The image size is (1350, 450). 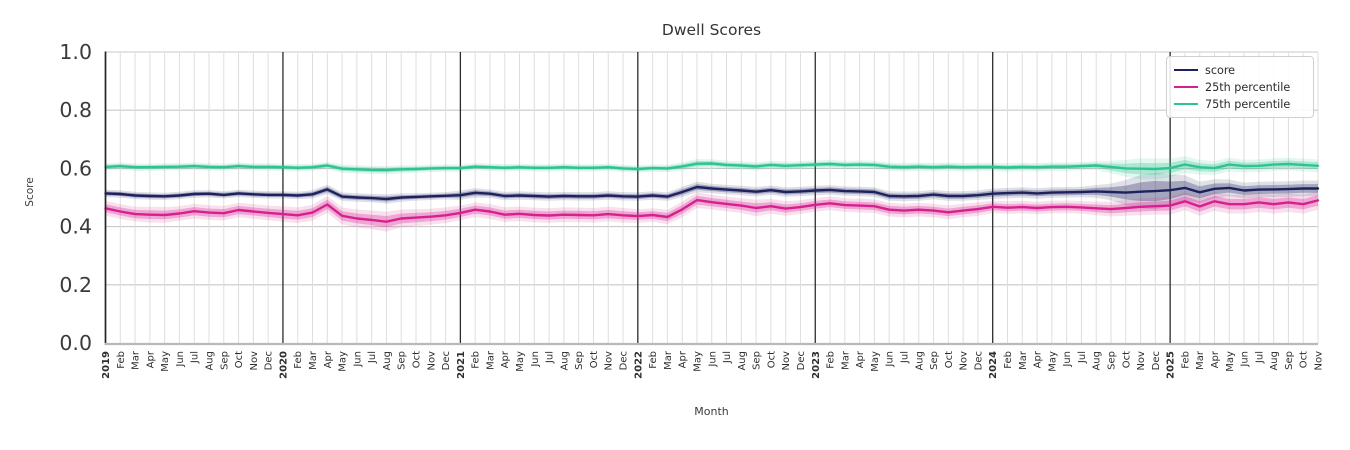 I want to click on y-tick-label: 0.4, so click(x=75, y=227).